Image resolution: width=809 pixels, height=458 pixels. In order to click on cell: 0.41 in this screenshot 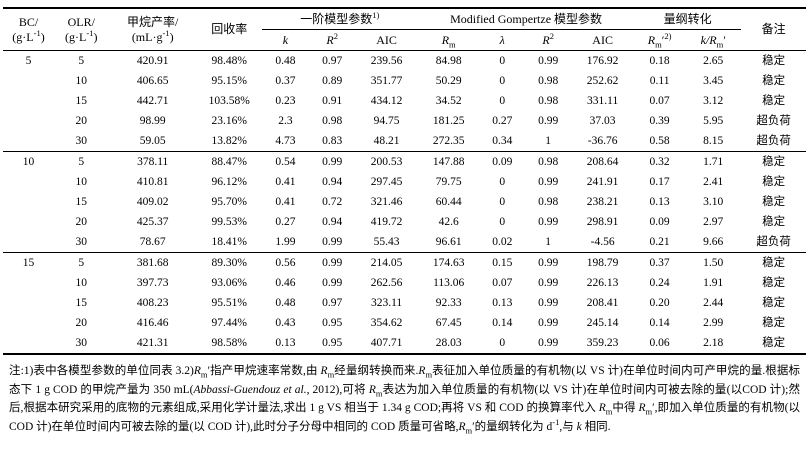, I will do `click(285, 181)`.